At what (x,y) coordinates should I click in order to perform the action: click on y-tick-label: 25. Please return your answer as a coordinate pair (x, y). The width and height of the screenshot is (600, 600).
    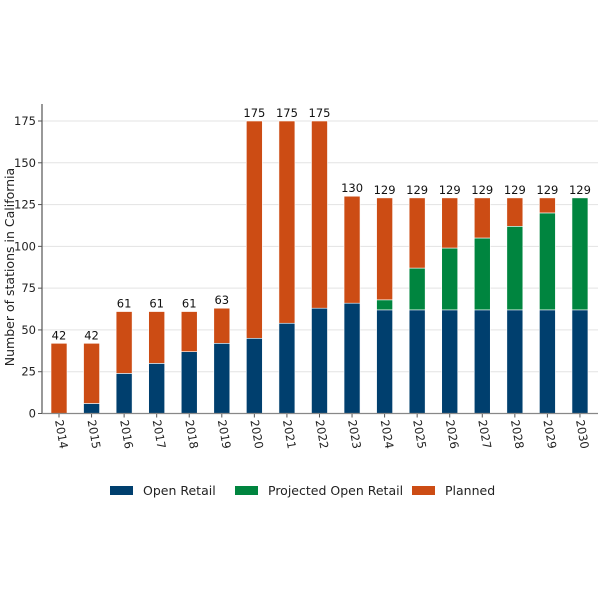
    Looking at the image, I should click on (28, 372).